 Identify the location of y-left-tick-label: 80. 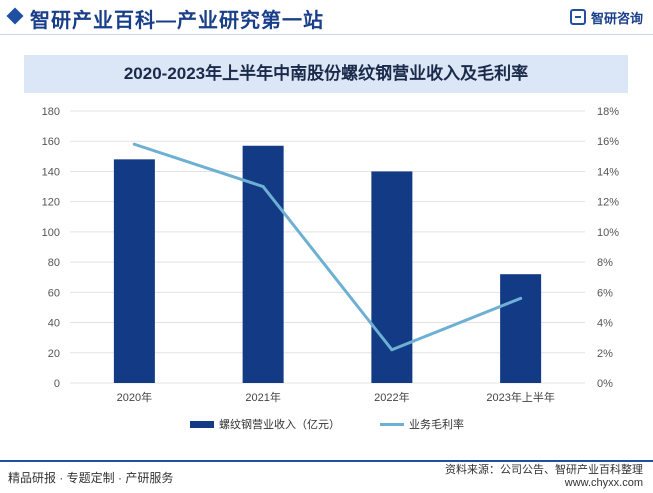
(54, 263).